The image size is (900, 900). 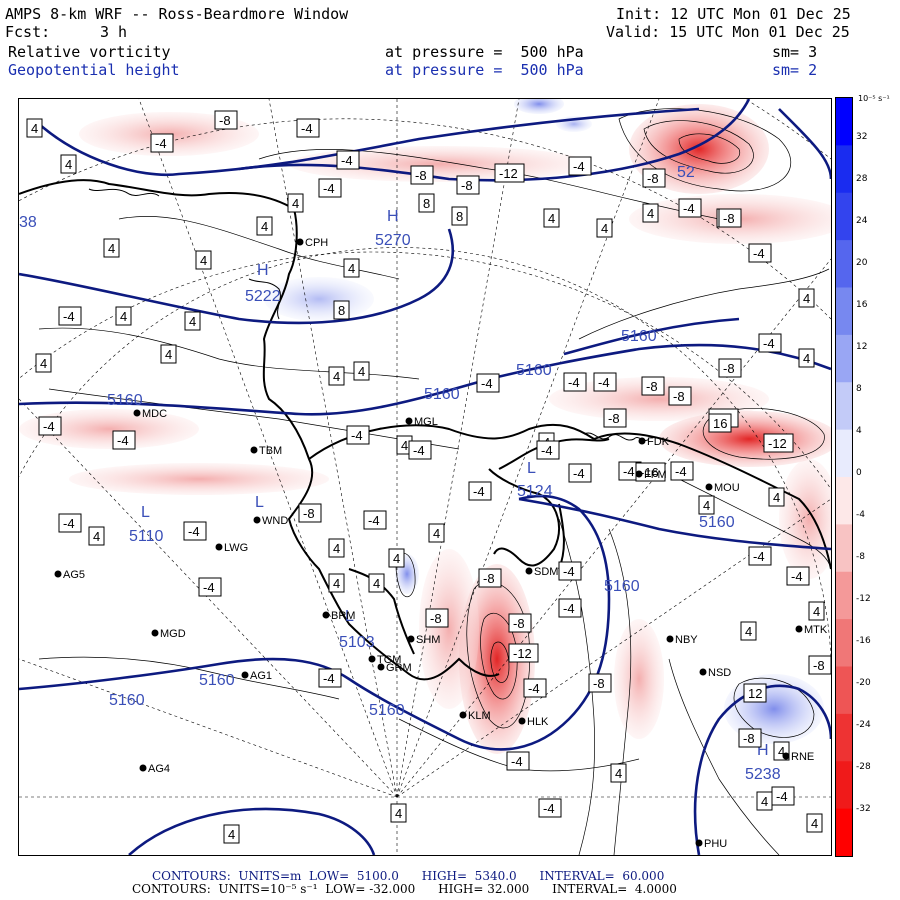 What do you see at coordinates (639, 679) in the screenshot?
I see `vort-band-east` at bounding box center [639, 679].